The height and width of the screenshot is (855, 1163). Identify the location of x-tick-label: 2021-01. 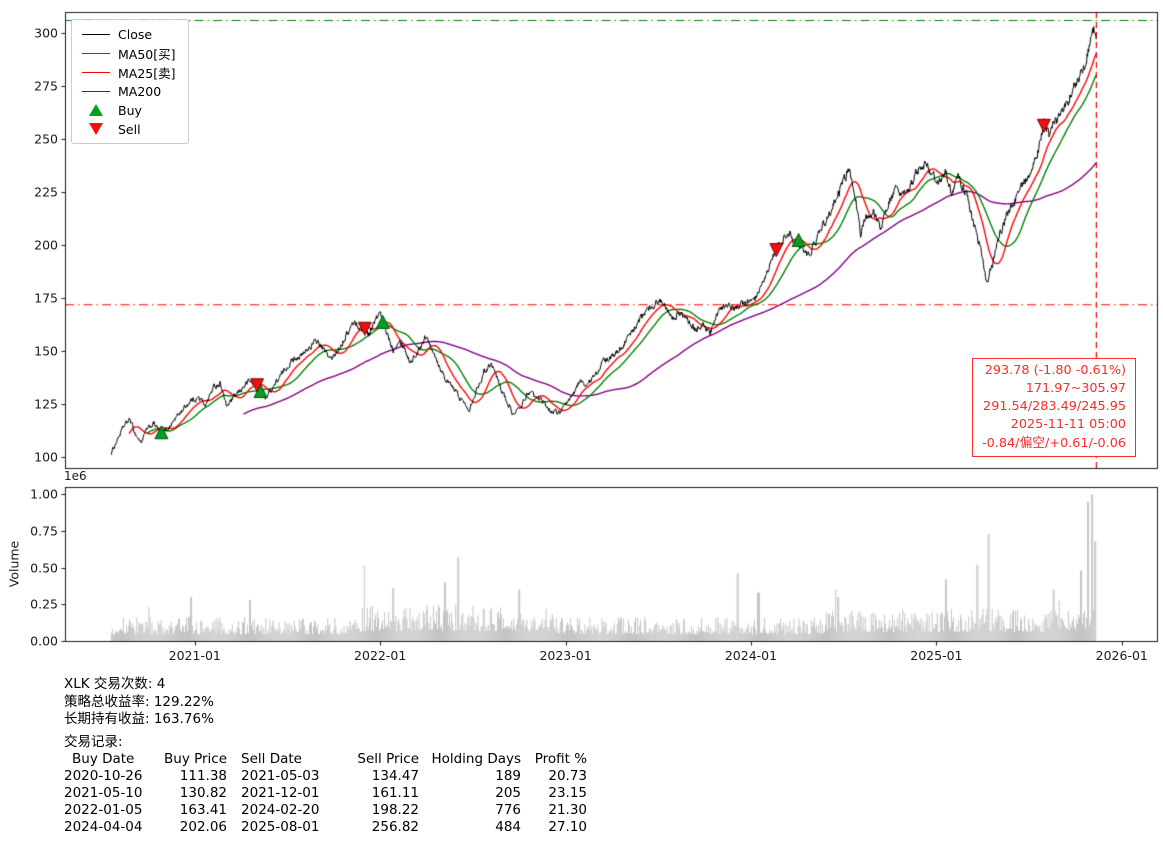
(194, 655).